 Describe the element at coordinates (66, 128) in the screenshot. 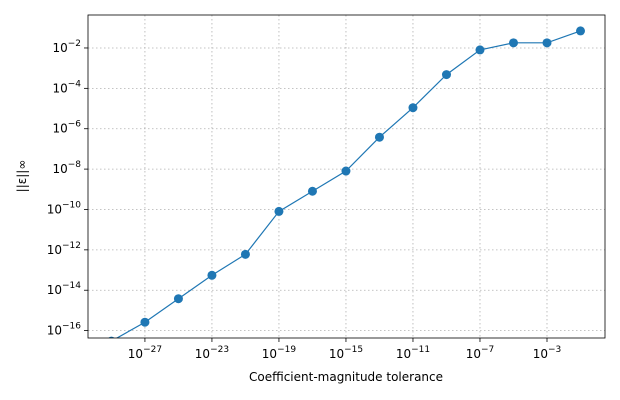

I see `y-tick-label: 10⁻⁶` at that location.